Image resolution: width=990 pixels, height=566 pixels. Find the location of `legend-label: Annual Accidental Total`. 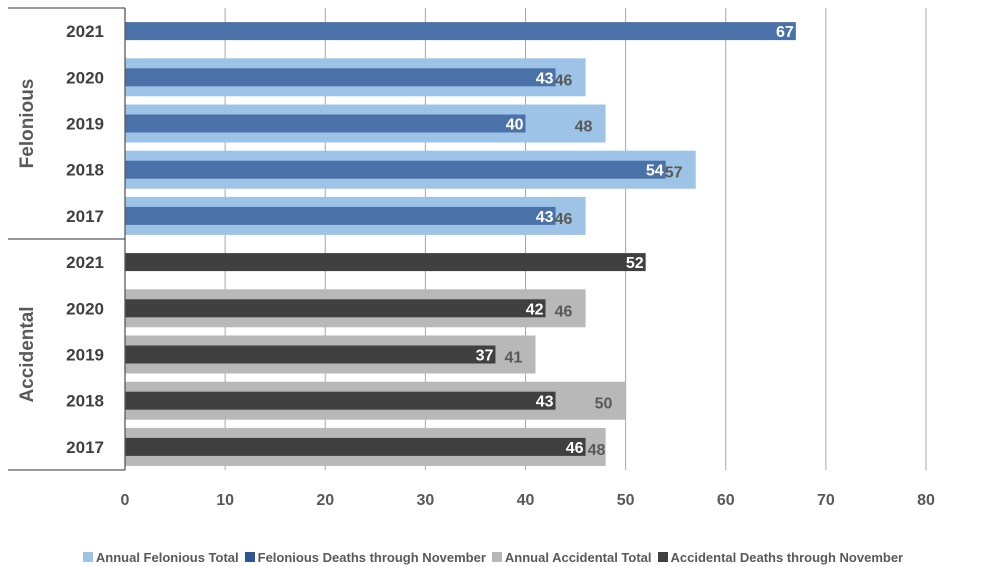

legend-label: Annual Accidental Total is located at coordinates (578, 557).